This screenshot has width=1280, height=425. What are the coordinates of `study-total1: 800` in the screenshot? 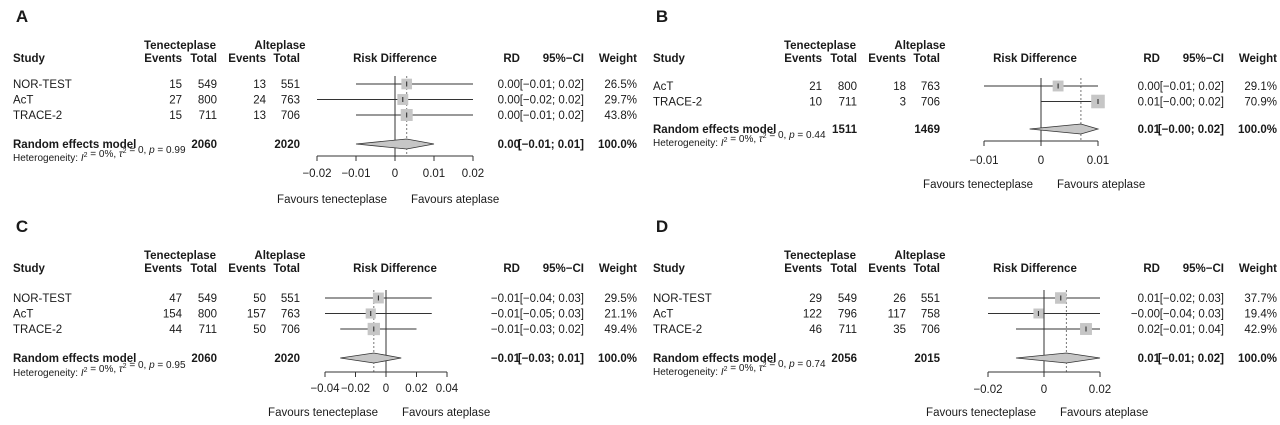 It's located at (847, 87).